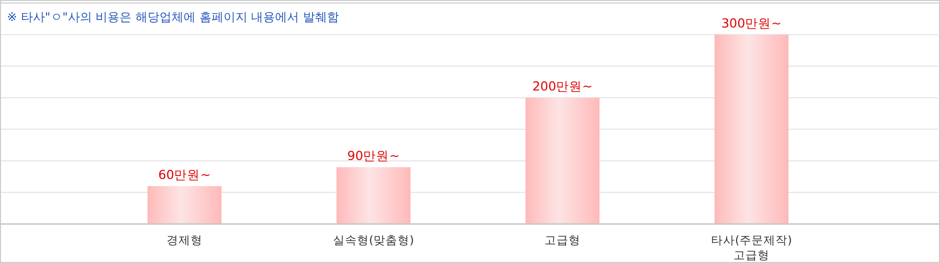 The width and height of the screenshot is (940, 263). Describe the element at coordinates (184, 174) in the screenshot. I see `data-label: 60만원~` at that location.